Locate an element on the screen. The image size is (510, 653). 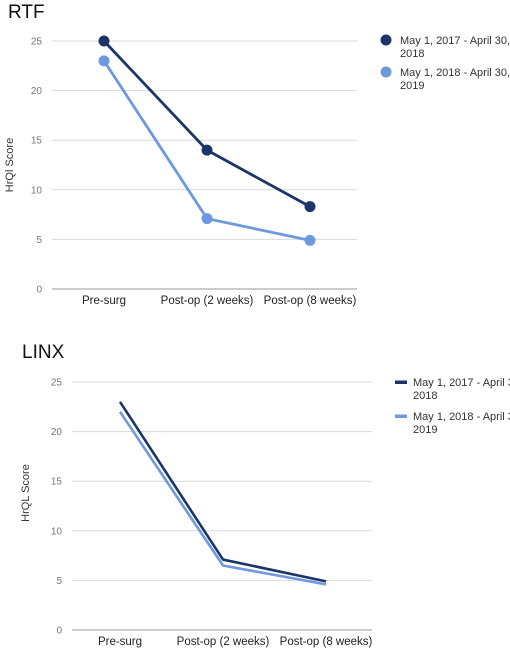
y-axis-label: HrQL Score is located at coordinates (26, 493).